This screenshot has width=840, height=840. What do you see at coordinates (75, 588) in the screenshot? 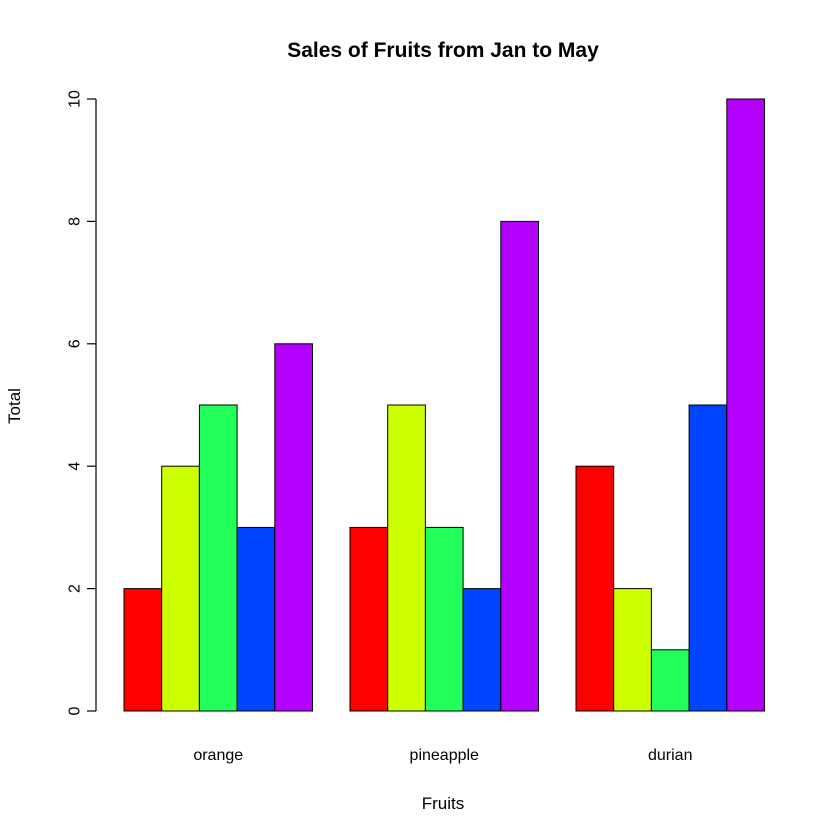
I see `y-tick-label: 2` at bounding box center [75, 588].